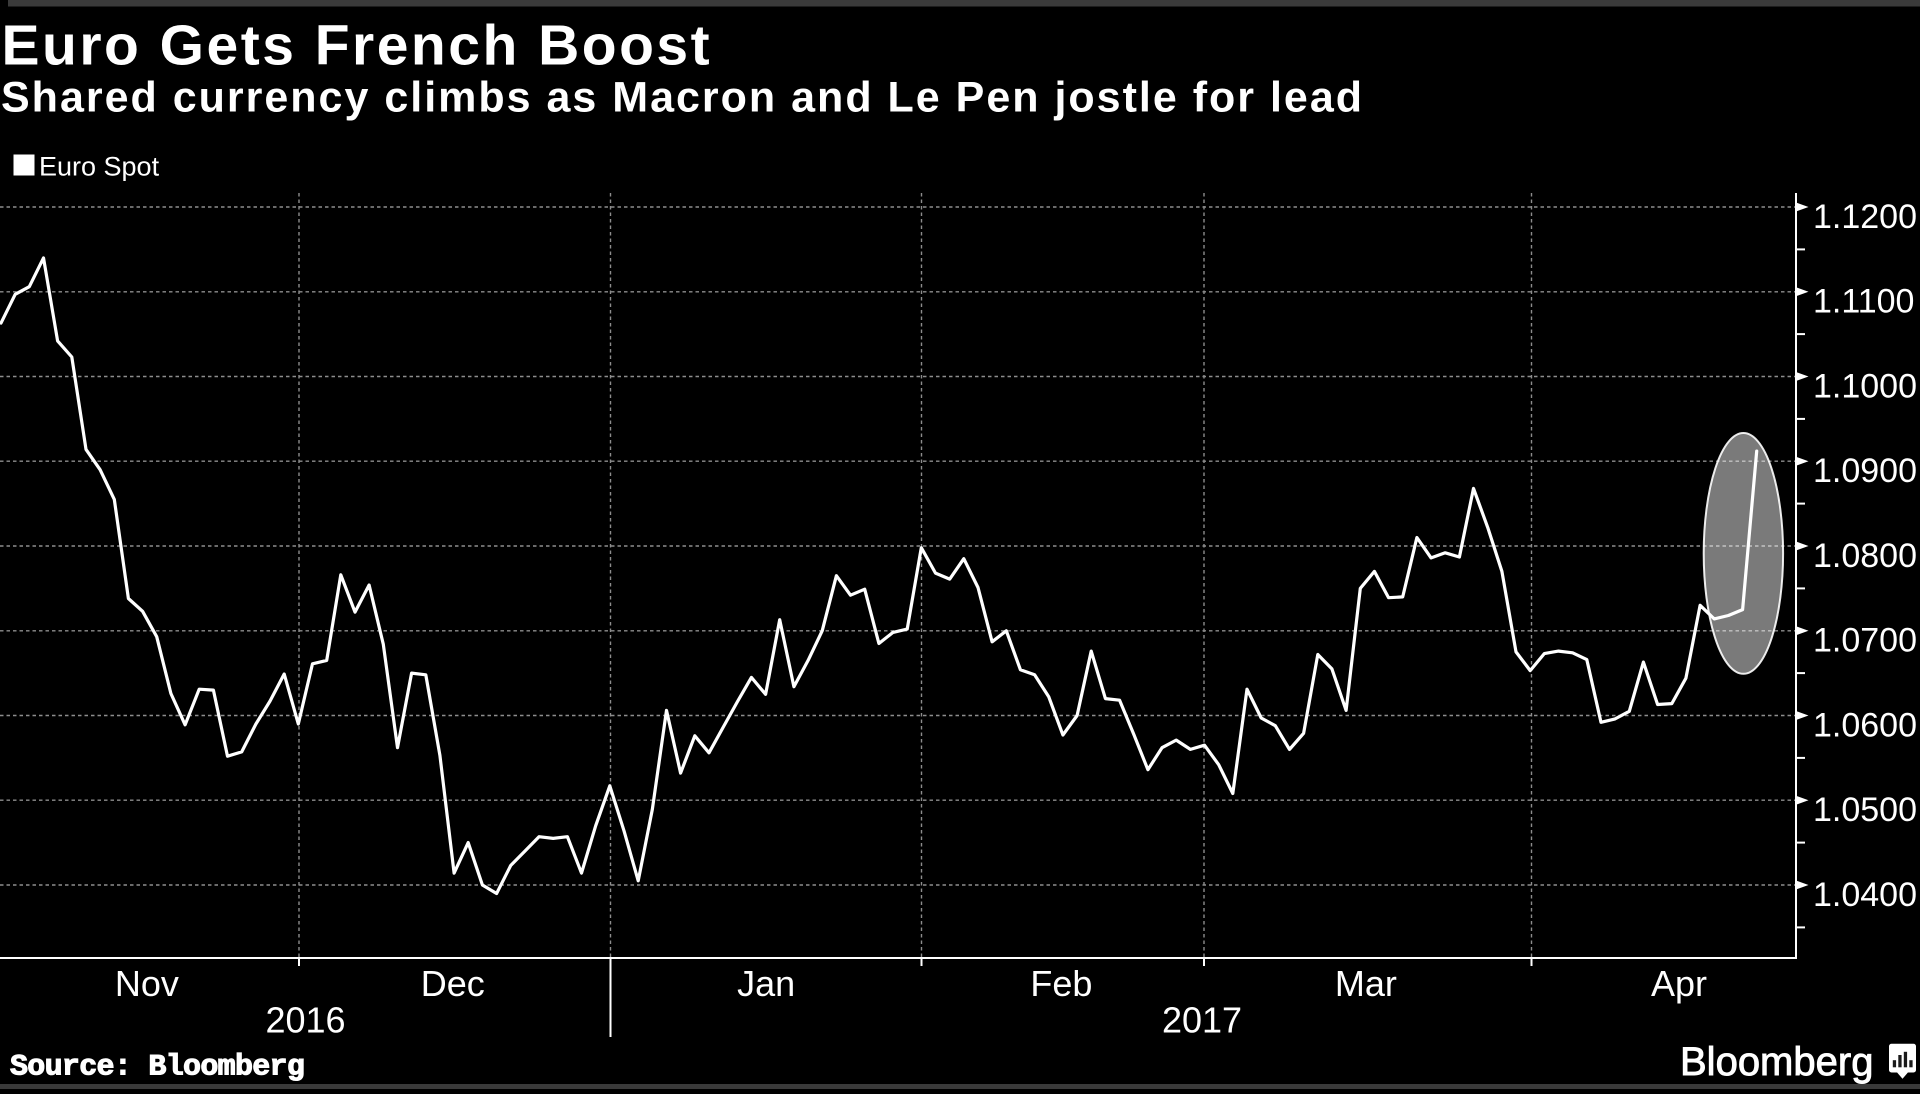 The image size is (1920, 1094). What do you see at coordinates (1366, 983) in the screenshot?
I see `svg-text: Mar` at bounding box center [1366, 983].